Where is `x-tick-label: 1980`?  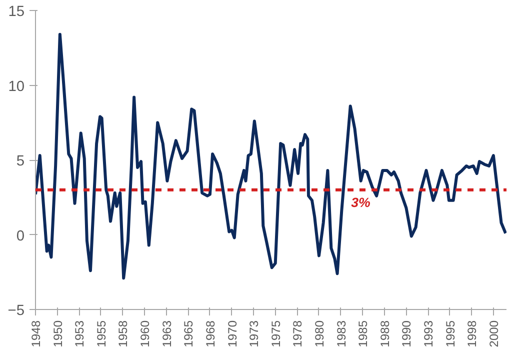
x-tick-label: 1980 is located at coordinates (319, 334).